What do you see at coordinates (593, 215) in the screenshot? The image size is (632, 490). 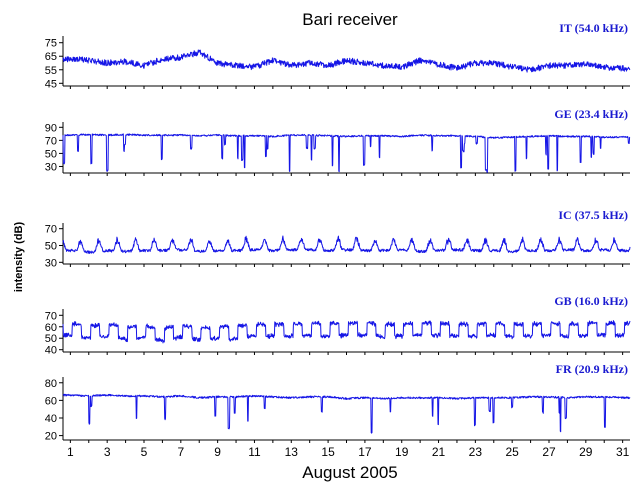 I see `series-label: IC (37.5 kHz)` at bounding box center [593, 215].